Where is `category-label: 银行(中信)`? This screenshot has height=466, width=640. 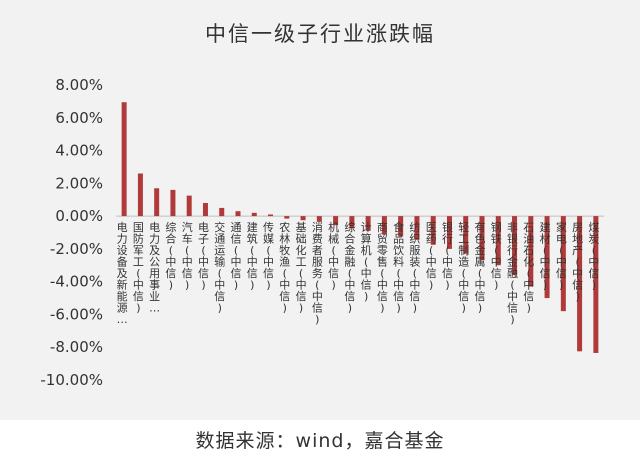
category-label: 银行(中信) is located at coordinates (447, 256).